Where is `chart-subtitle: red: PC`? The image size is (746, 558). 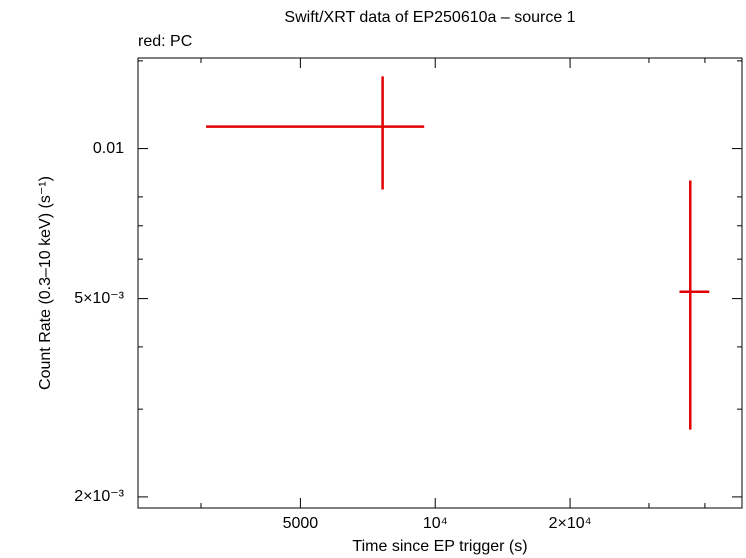 chart-subtitle: red: PC is located at coordinates (165, 41).